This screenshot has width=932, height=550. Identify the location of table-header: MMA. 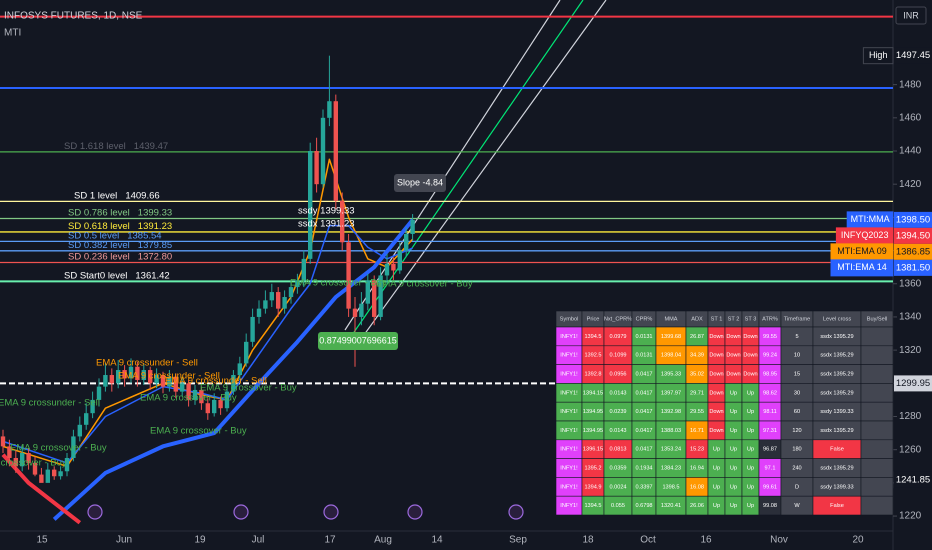
(670, 319).